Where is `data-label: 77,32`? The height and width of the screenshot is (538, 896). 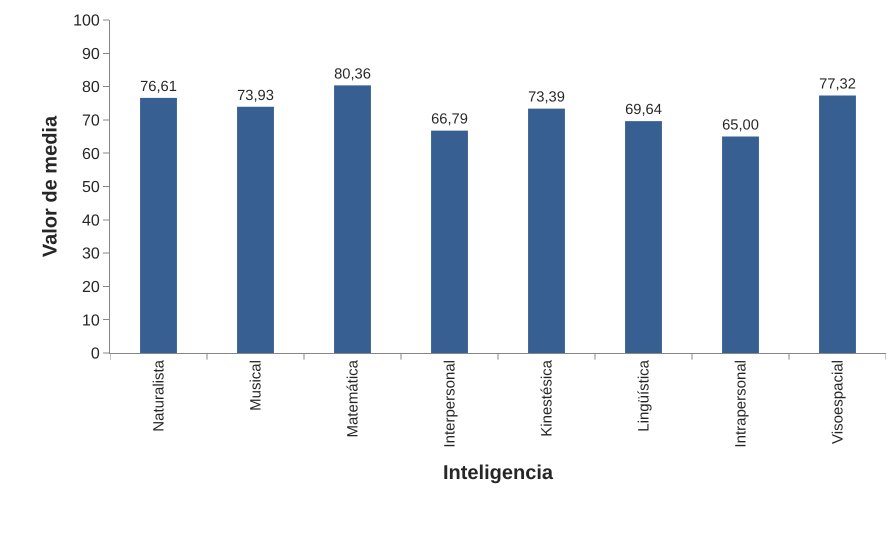
data-label: 77,32 is located at coordinates (837, 84).